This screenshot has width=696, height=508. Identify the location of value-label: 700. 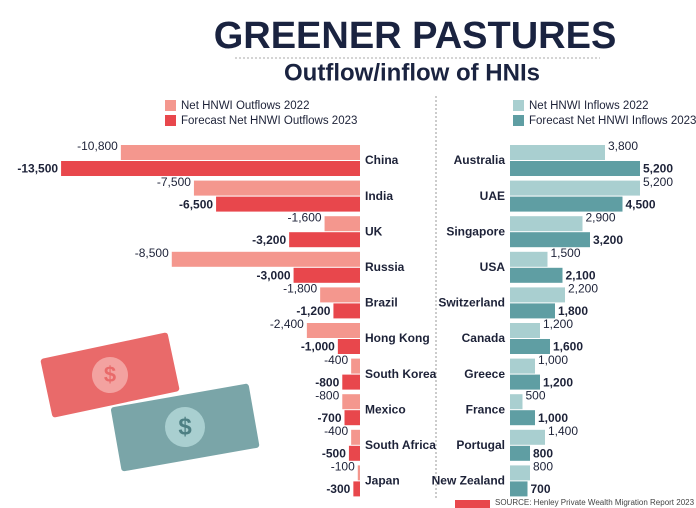
(541, 489).